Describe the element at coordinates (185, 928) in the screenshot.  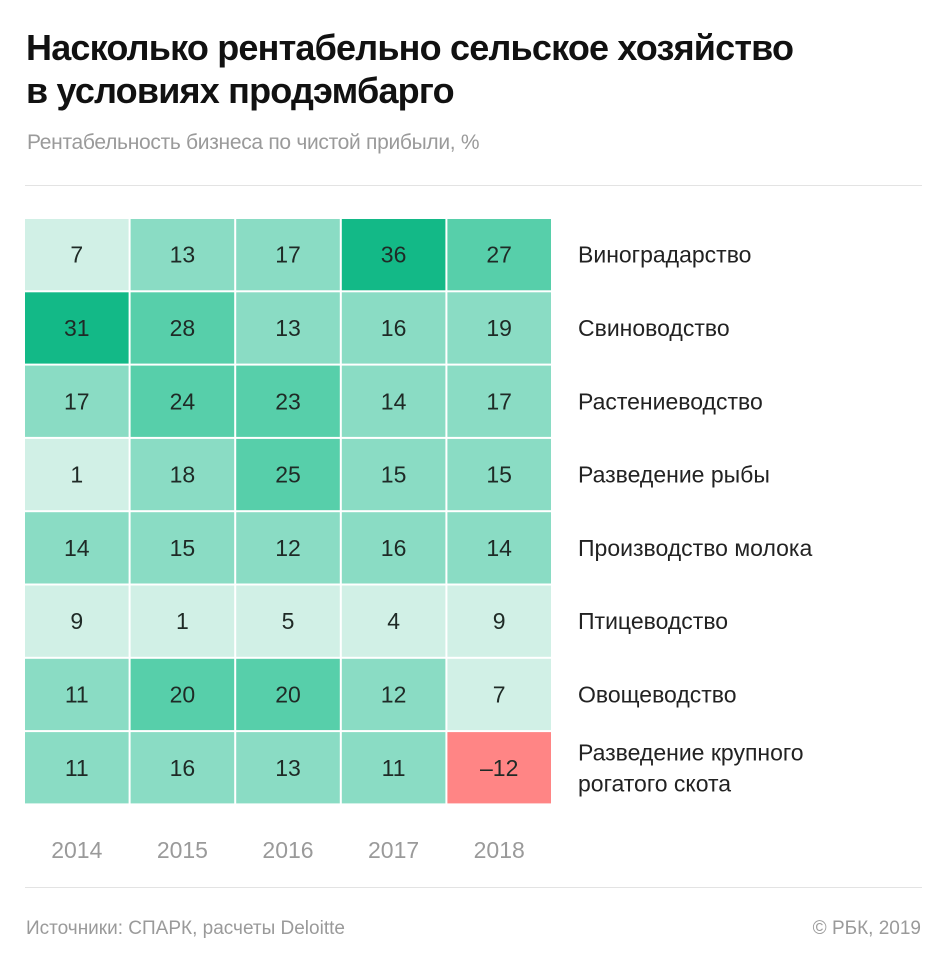
I see `source-note: Источники: СПАРК, расчеты Deloitte` at that location.